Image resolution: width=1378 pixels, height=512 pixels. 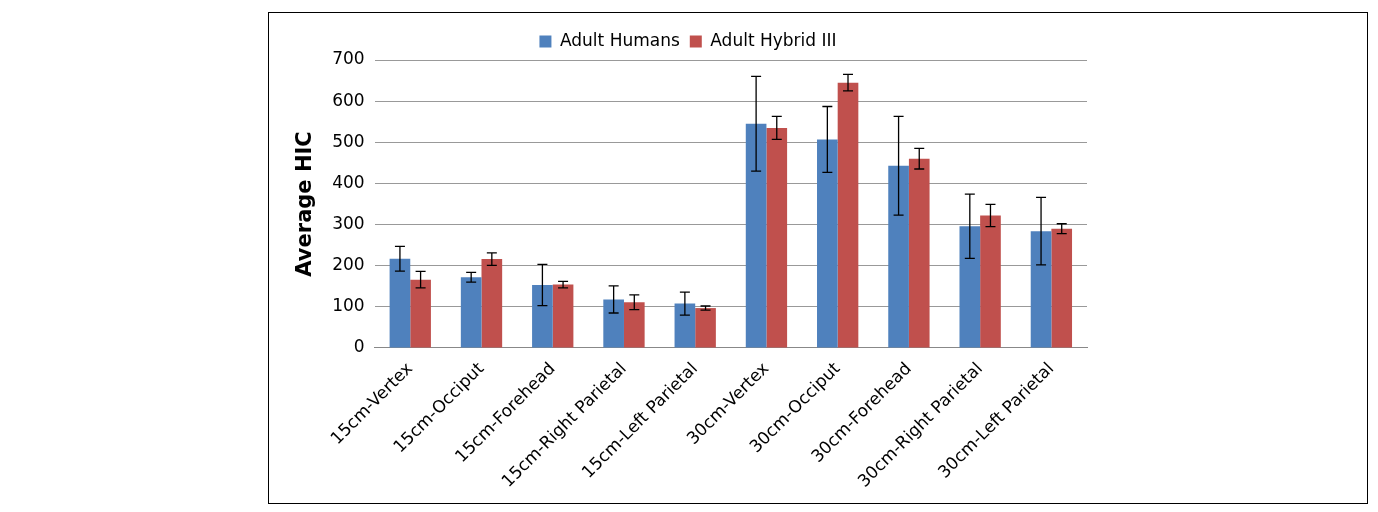 What do you see at coordinates (348, 264) in the screenshot?
I see `y-tick-label: 200` at bounding box center [348, 264].